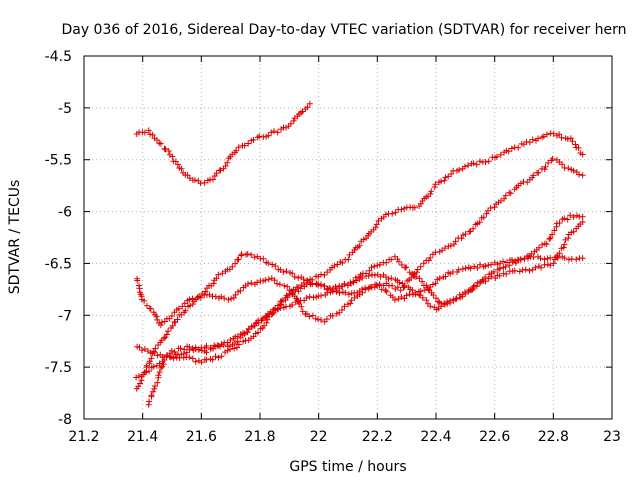 The width and height of the screenshot is (640, 480). Describe the element at coordinates (259, 437) in the screenshot. I see `x-tick-label: 21.8` at that location.